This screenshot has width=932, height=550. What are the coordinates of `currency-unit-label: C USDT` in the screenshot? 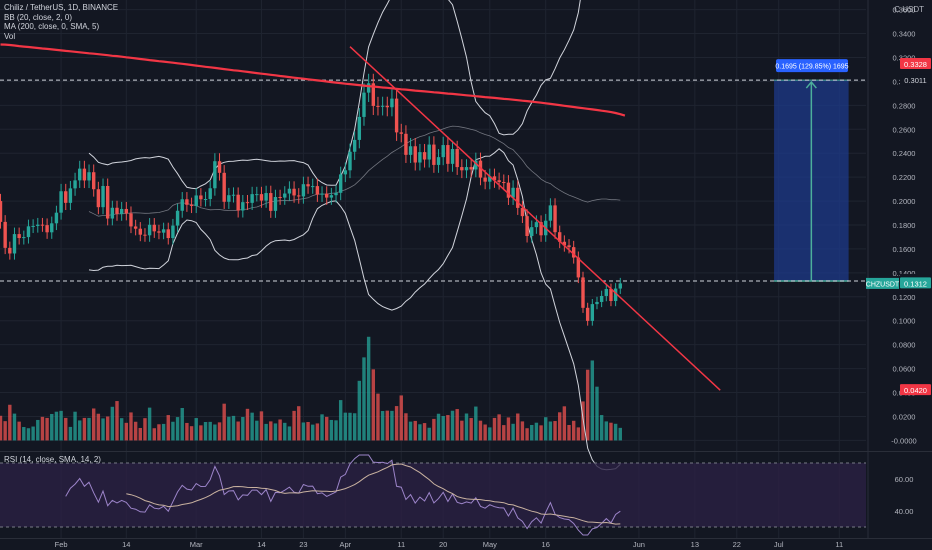 It's located at (909, 9).